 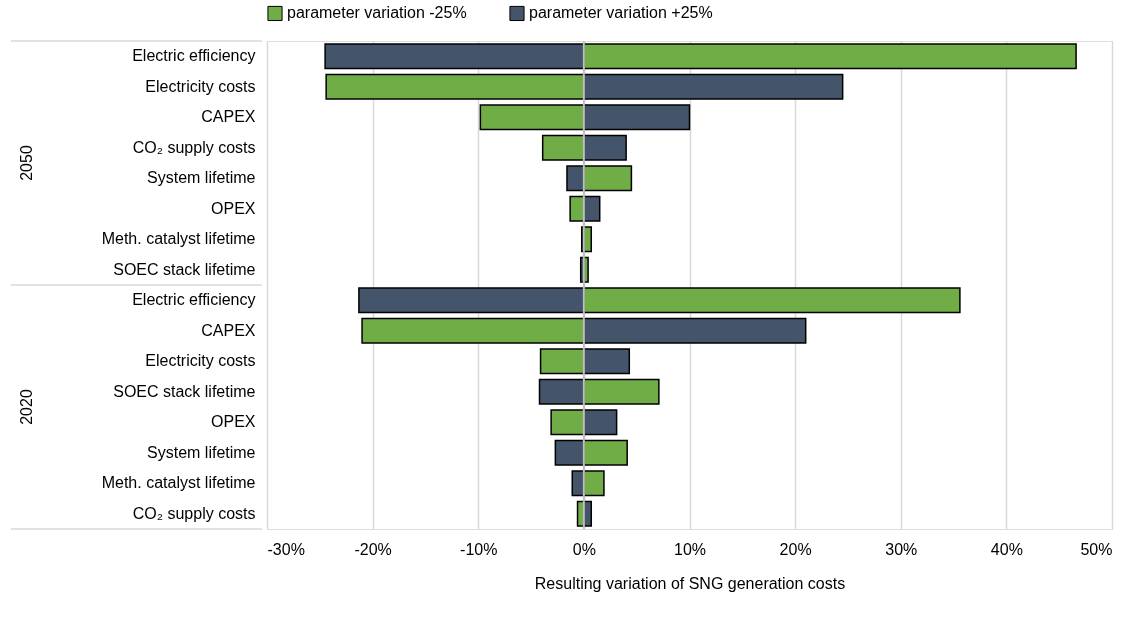 What do you see at coordinates (584, 549) in the screenshot?
I see `x-tick-label: 0%` at bounding box center [584, 549].